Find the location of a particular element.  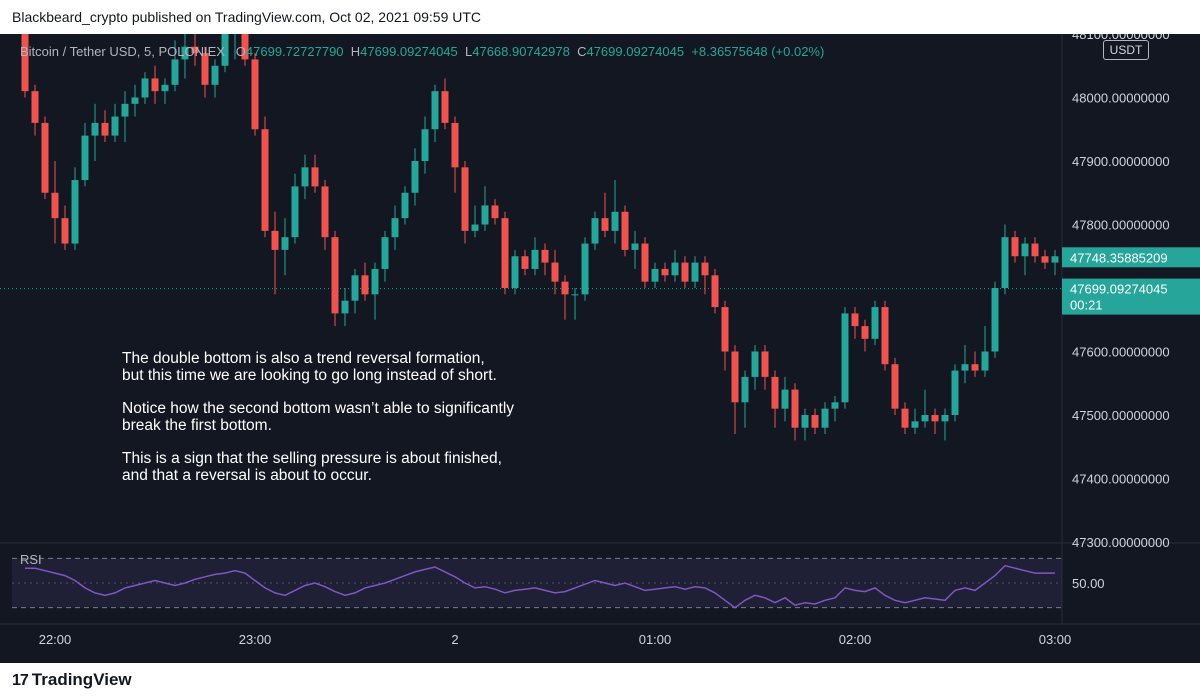

open-value: 47699.72727790 is located at coordinates (294, 51).